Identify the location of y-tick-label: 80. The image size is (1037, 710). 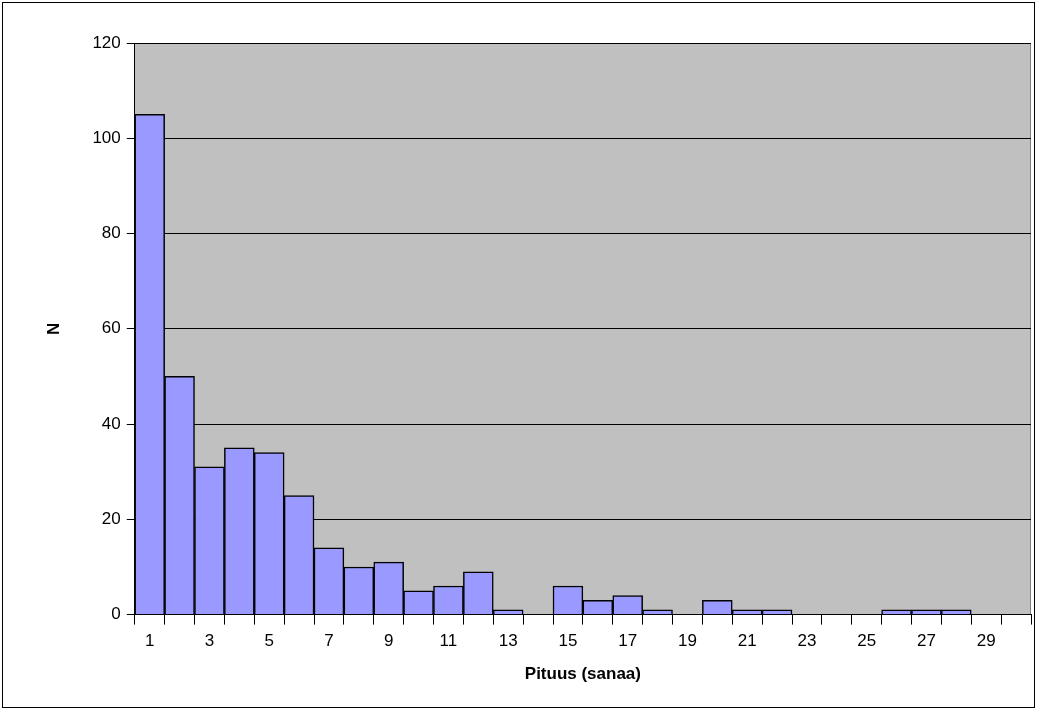
(111, 233).